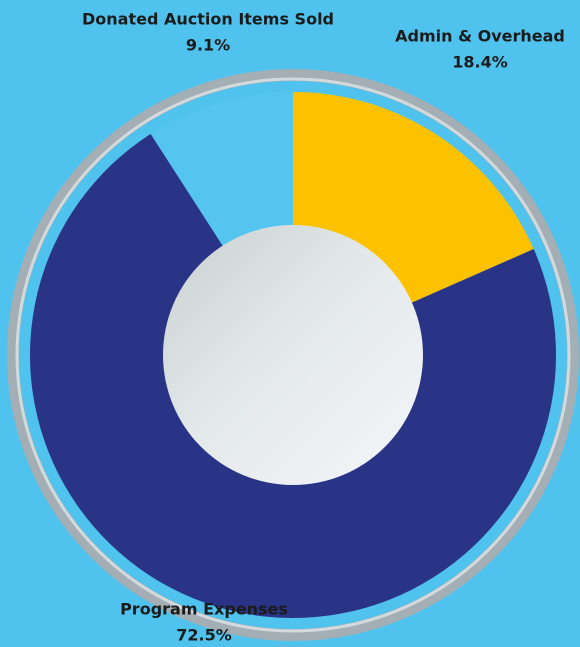 The width and height of the screenshot is (580, 647). Describe the element at coordinates (208, 45) in the screenshot. I see `slice-value-label: 9.1%` at that location.